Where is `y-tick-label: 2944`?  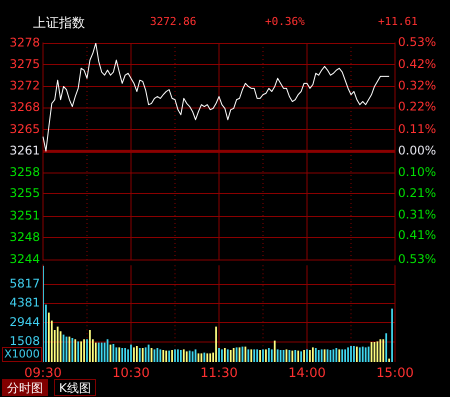
y-tick-label: 2944 is located at coordinates (24, 321).